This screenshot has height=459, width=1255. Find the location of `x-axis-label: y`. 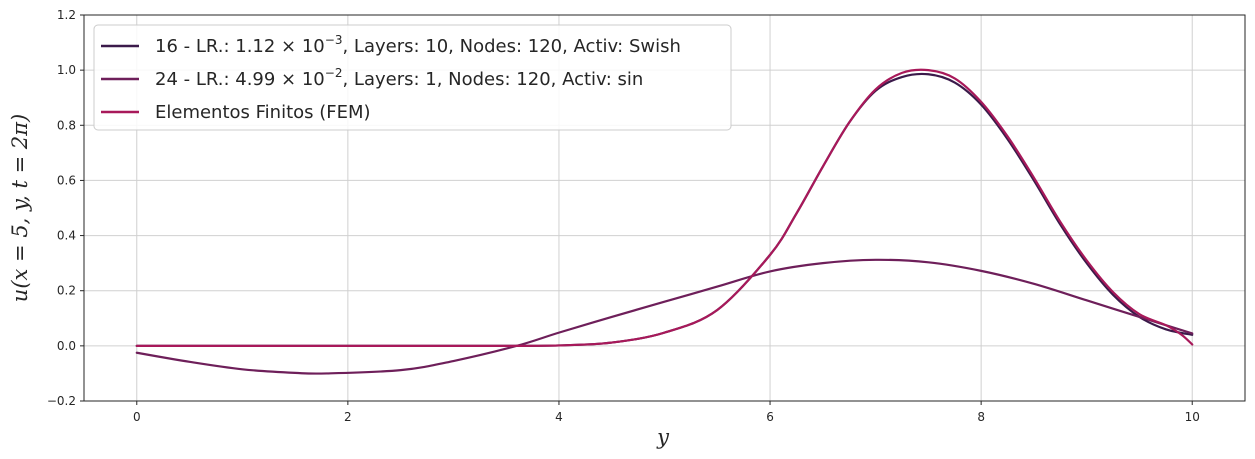

x-axis-label: y is located at coordinates (663, 437).